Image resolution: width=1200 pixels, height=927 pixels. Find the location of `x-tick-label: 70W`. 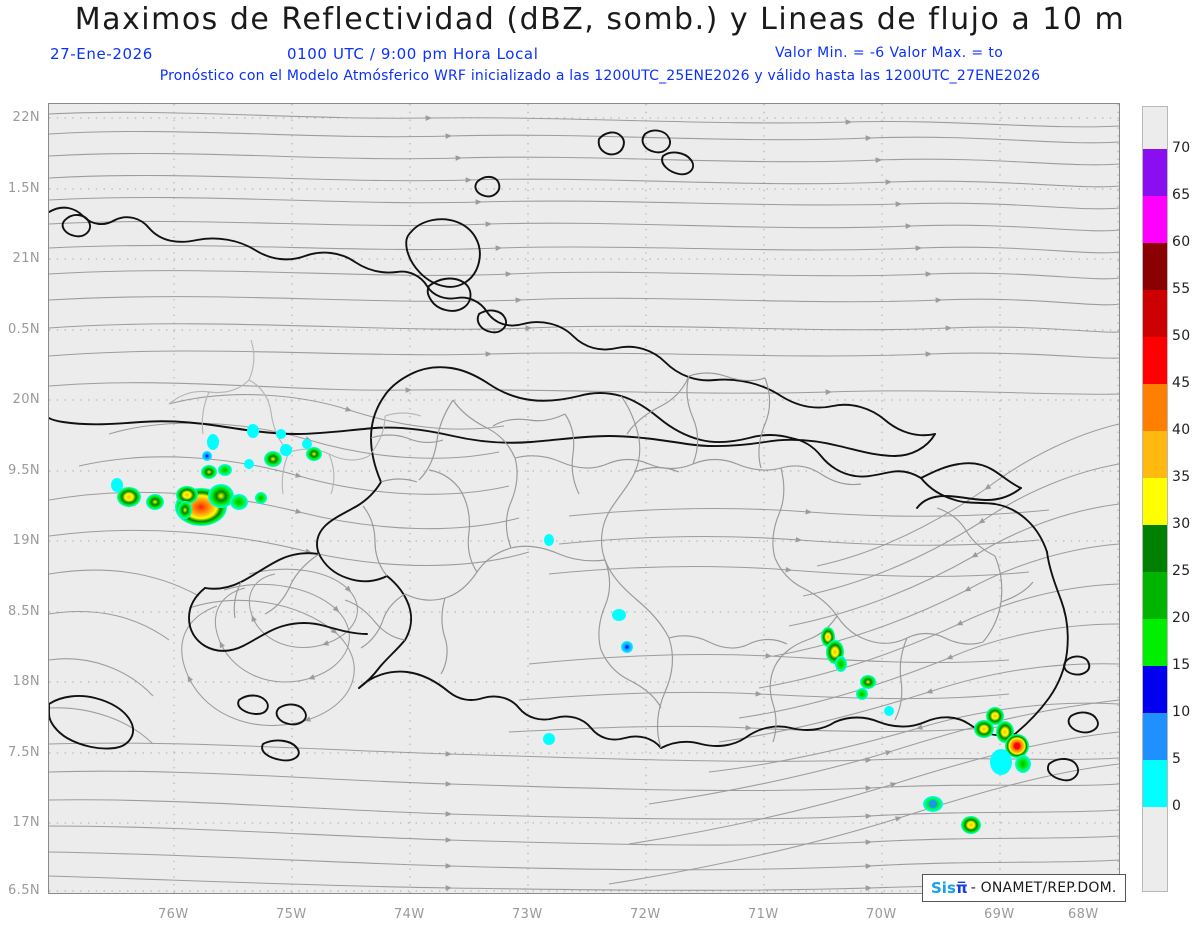

x-tick-label: 70W is located at coordinates (881, 914).